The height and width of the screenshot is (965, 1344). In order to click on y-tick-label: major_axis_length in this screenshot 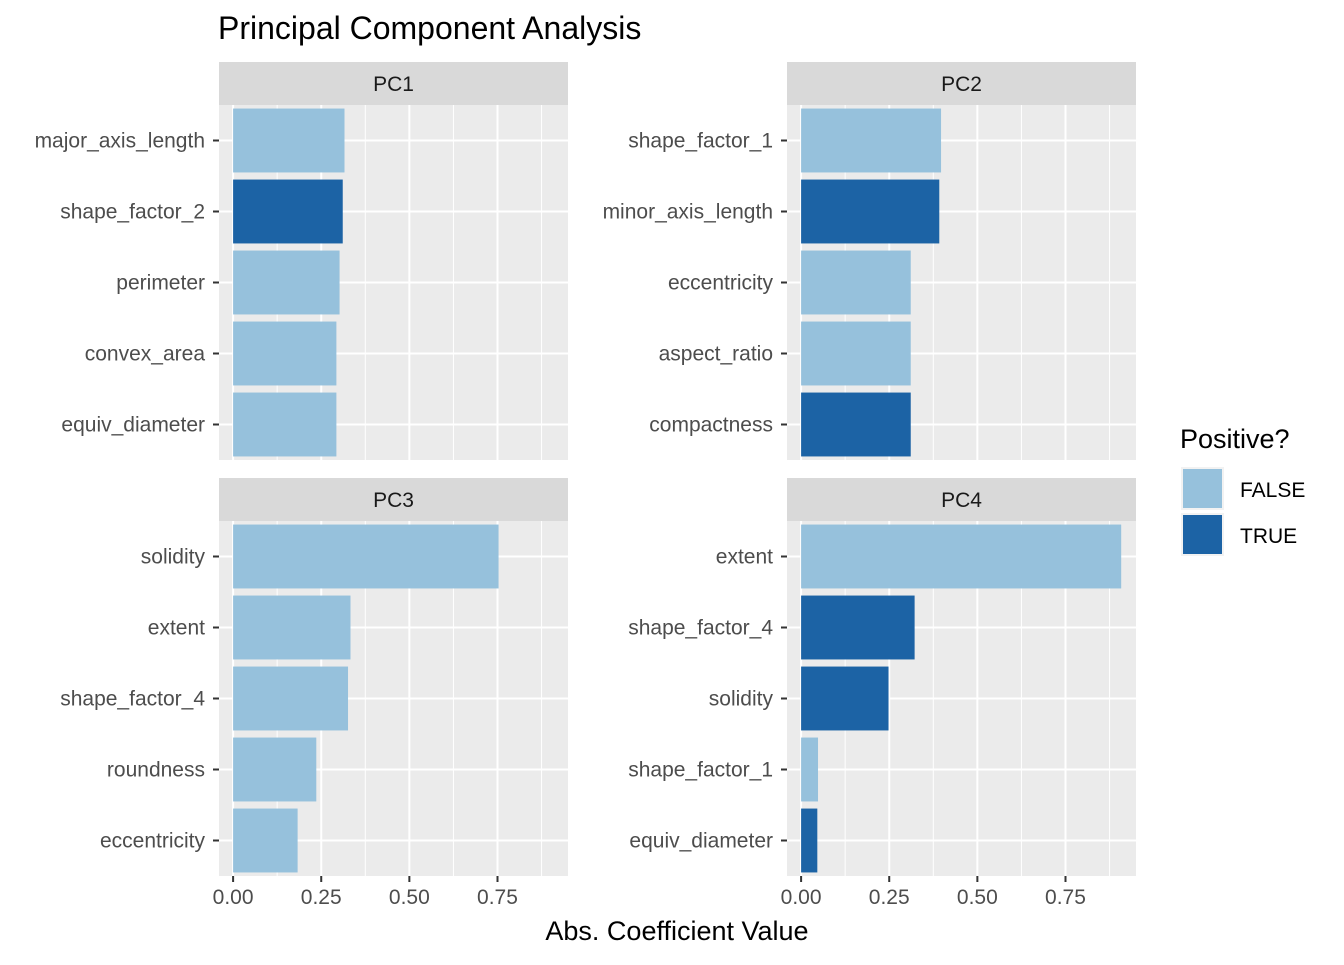, I will do `click(120, 141)`.